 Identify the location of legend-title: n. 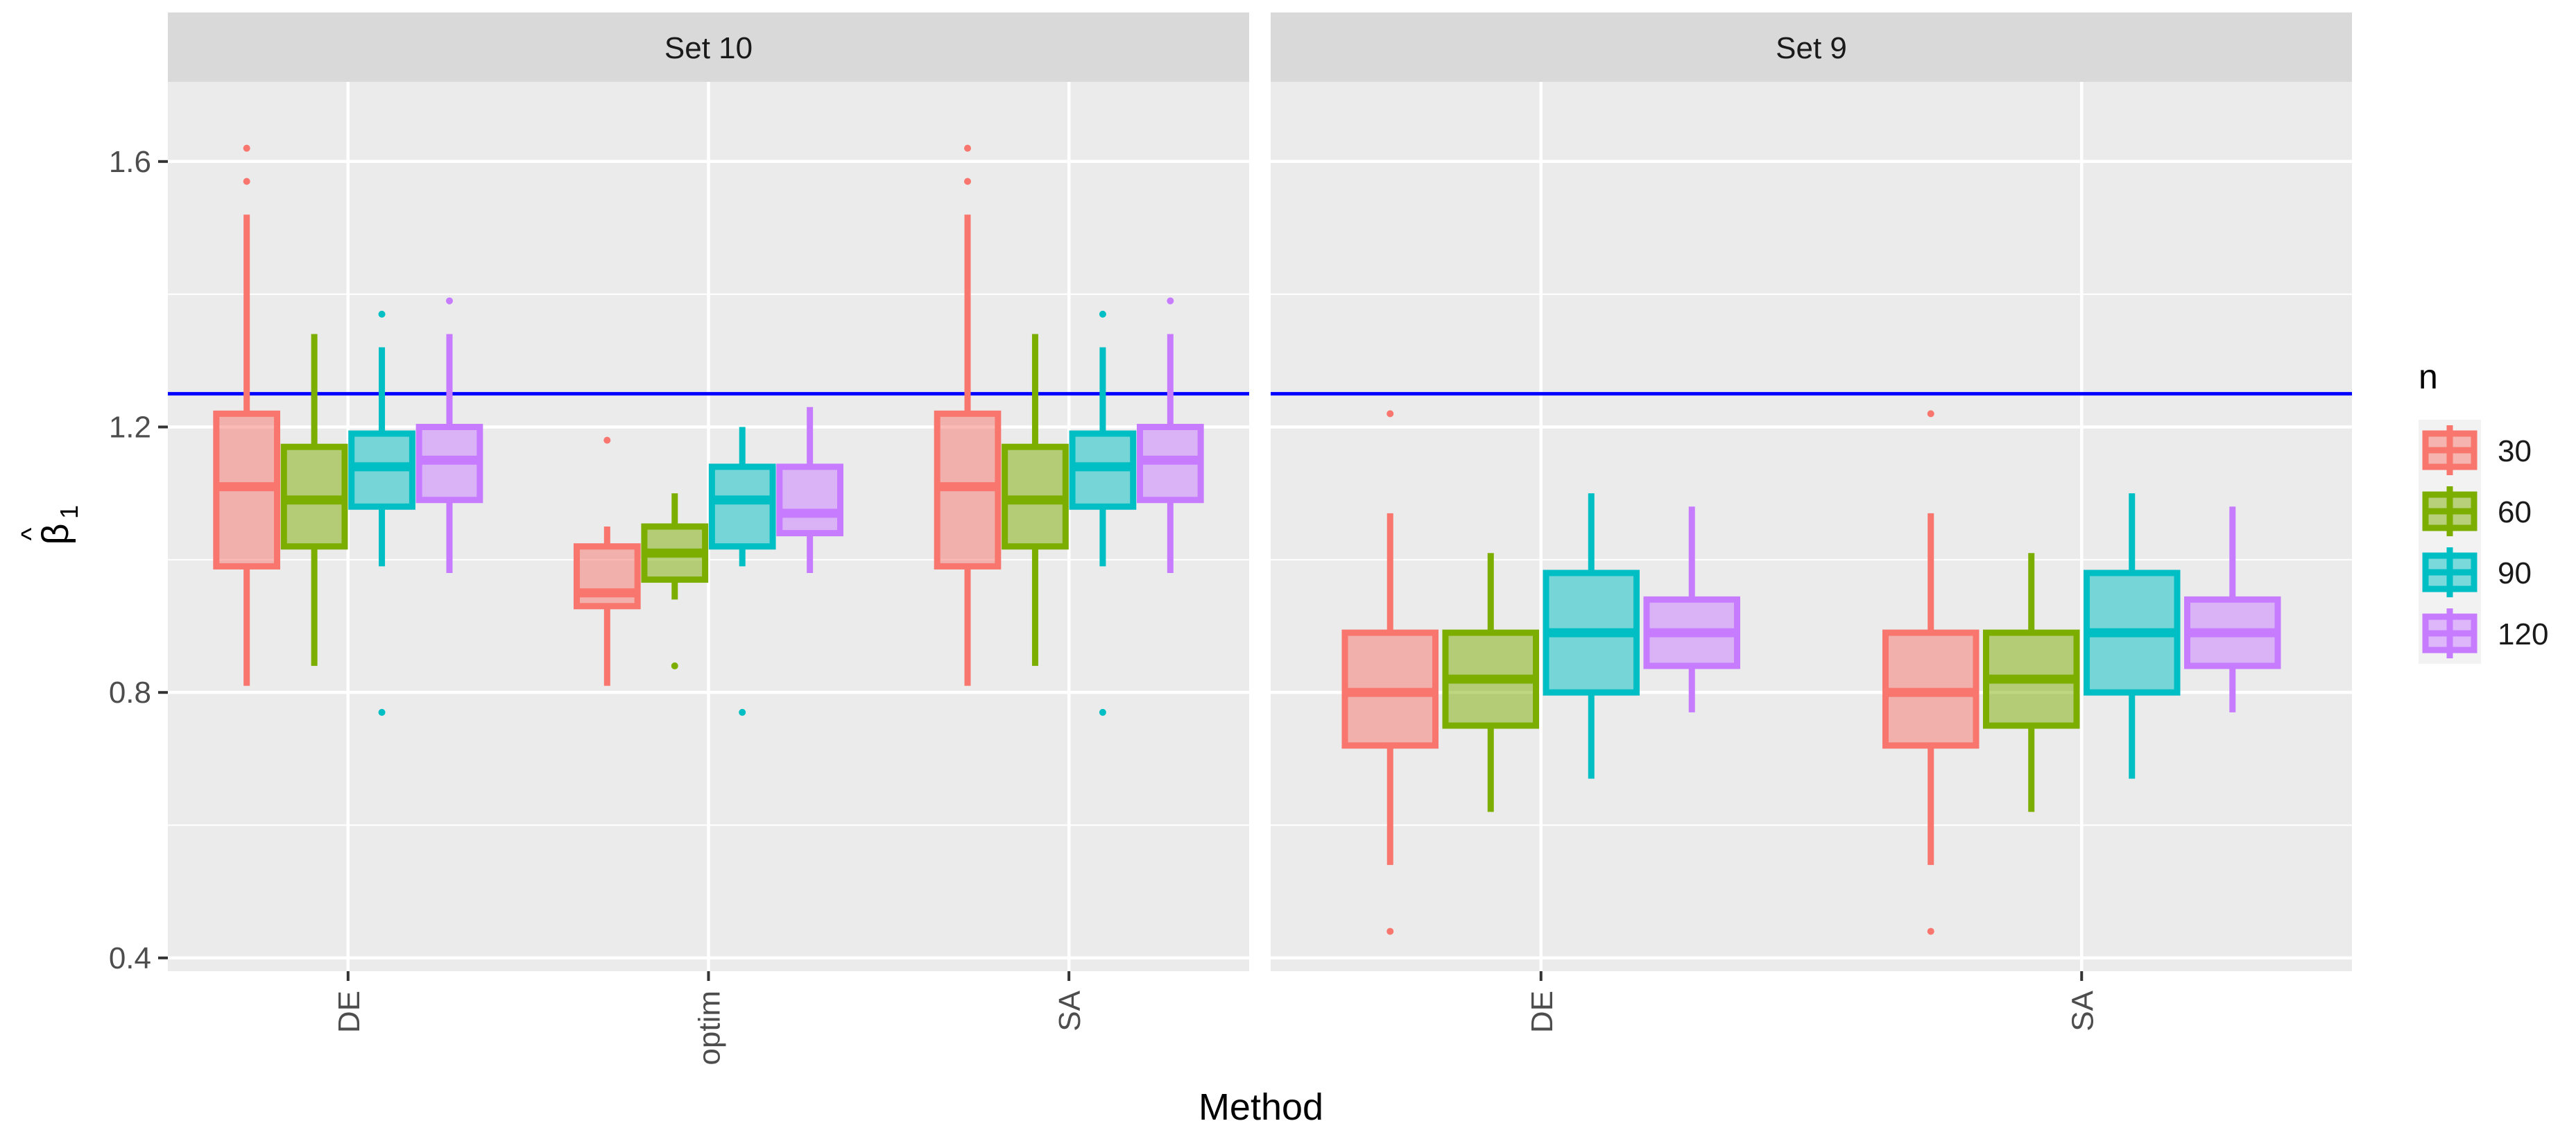
(2428, 377).